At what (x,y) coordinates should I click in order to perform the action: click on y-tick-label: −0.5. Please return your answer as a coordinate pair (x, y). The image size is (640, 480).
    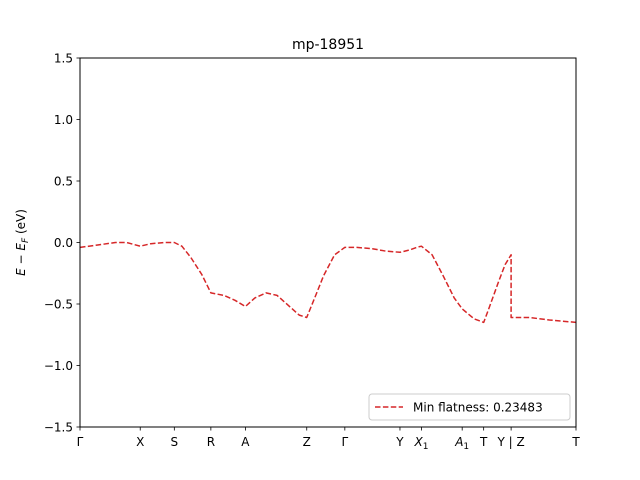
    Looking at the image, I should click on (58, 305).